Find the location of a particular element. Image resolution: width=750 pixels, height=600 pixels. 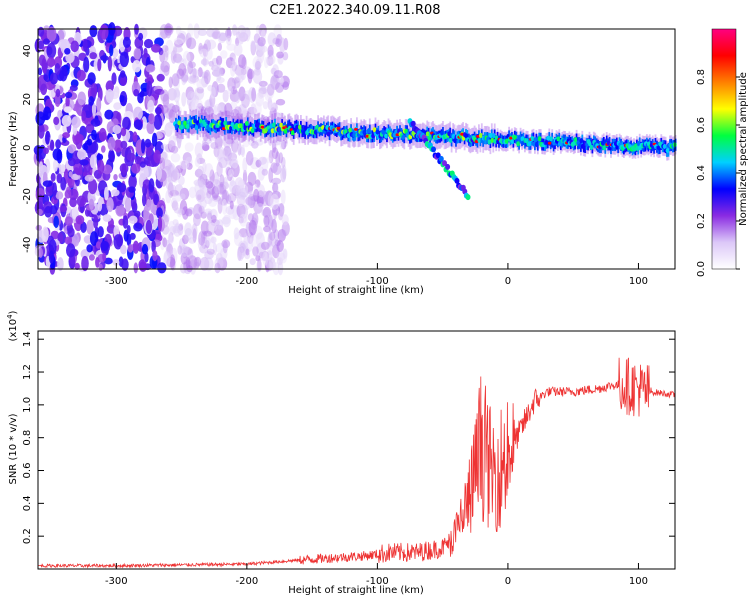

snr-x-tick-label: 0 is located at coordinates (508, 581).